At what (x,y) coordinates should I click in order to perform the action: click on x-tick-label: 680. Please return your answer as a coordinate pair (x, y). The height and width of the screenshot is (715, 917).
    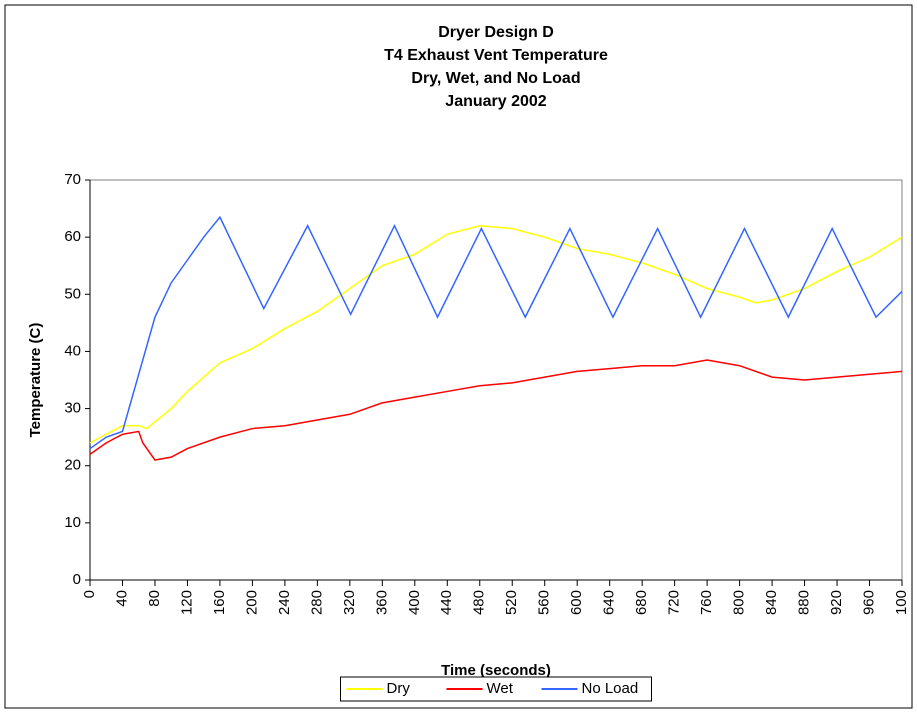
    Looking at the image, I should click on (641, 602).